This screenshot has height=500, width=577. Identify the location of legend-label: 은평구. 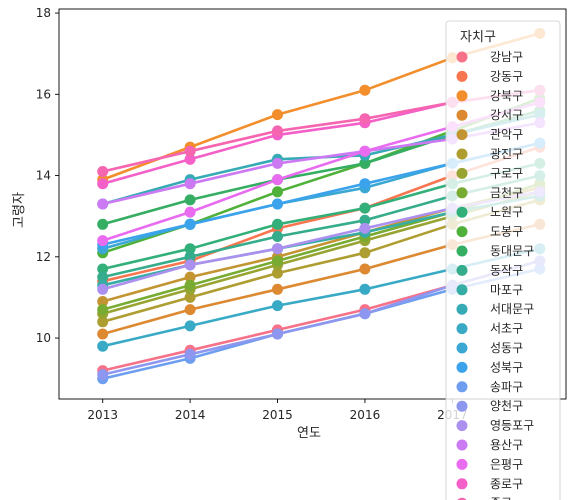
(506, 464).